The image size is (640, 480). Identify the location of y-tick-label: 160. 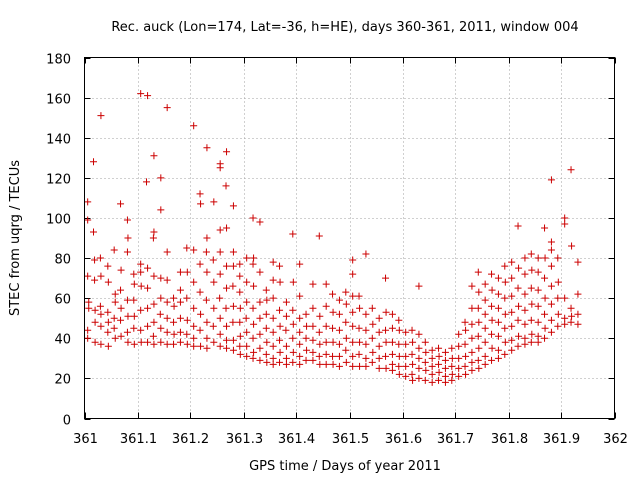
(58, 100).